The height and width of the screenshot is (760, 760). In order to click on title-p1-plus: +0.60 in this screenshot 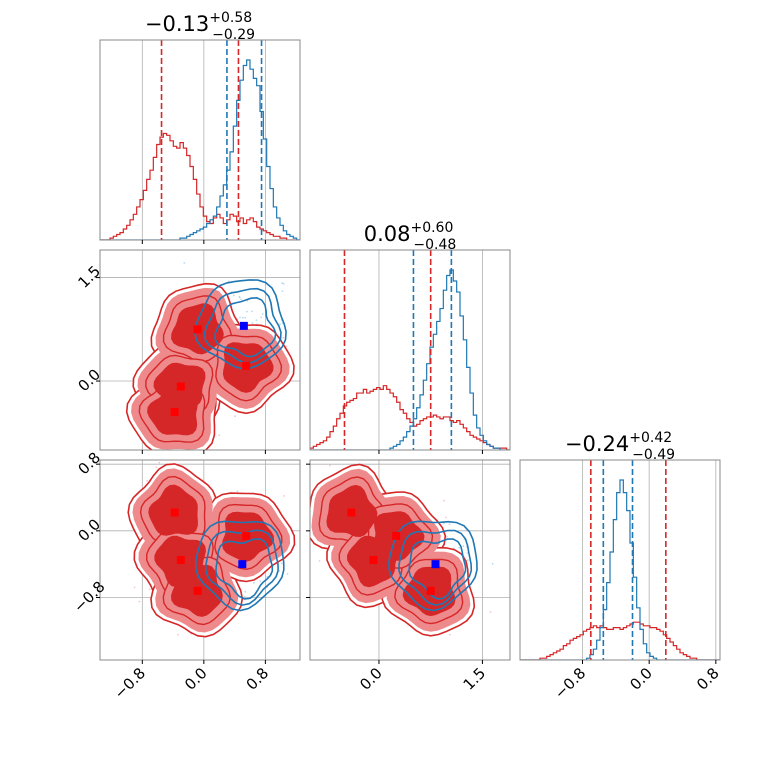, I will do `click(431, 228)`.